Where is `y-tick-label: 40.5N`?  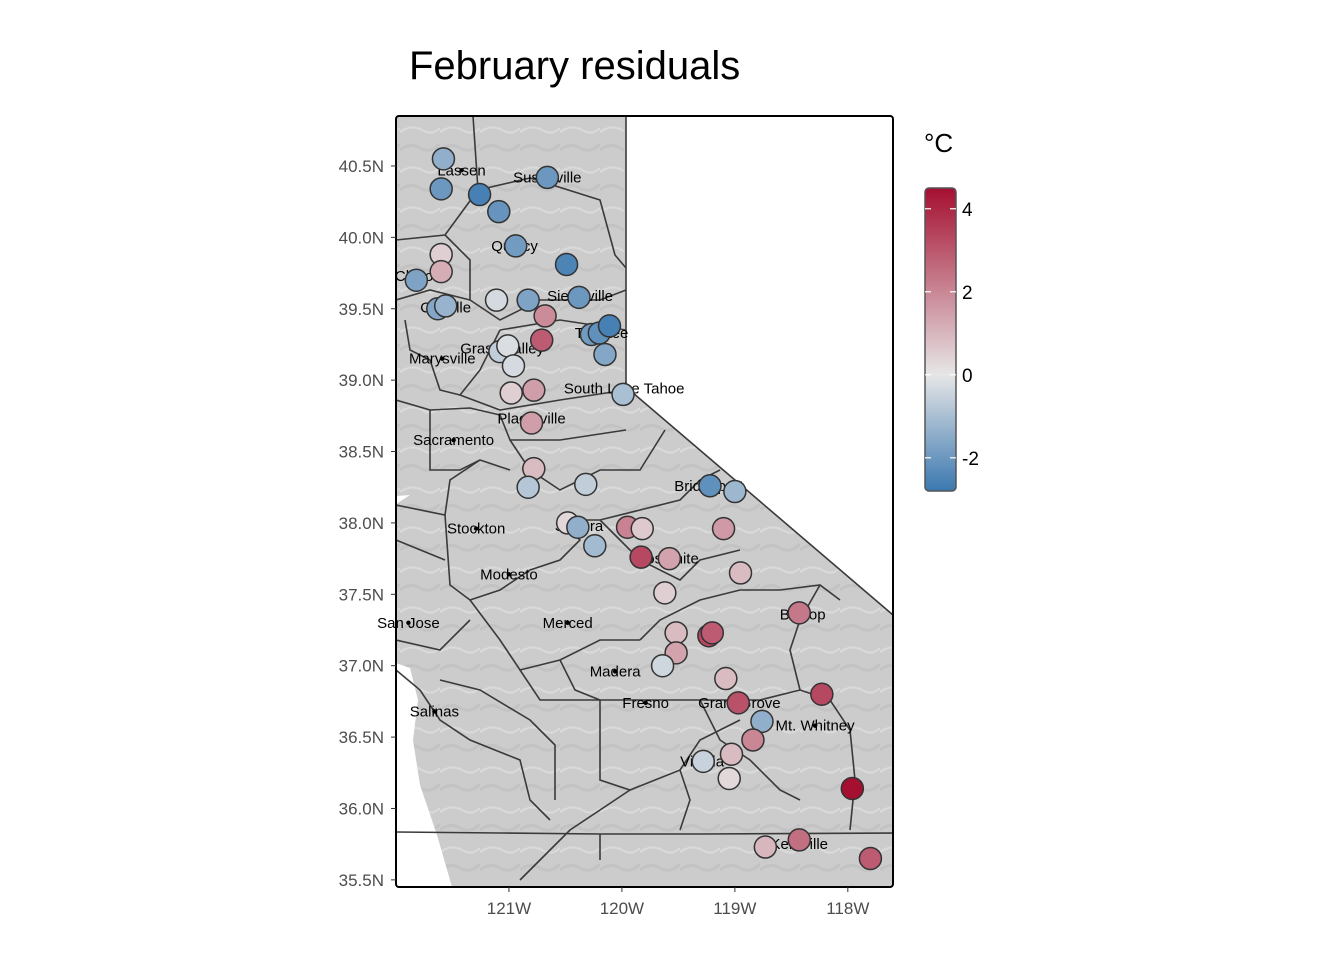
y-tick-label: 40.5N is located at coordinates (361, 166).